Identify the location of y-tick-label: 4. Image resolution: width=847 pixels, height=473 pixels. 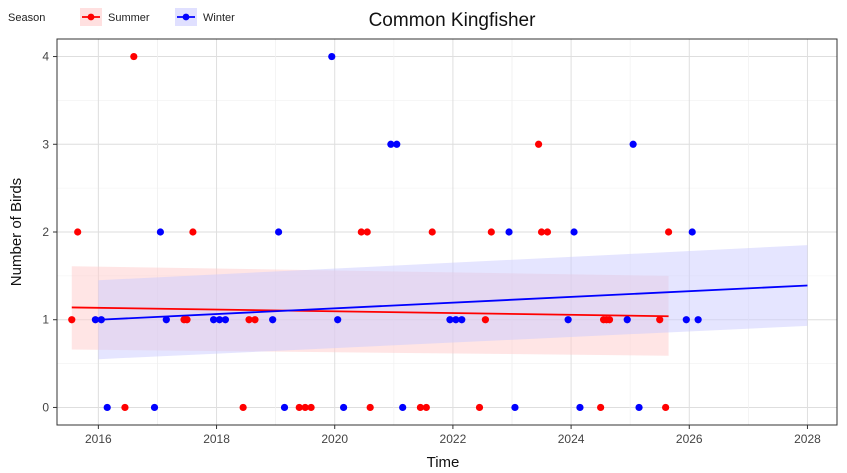
(45, 57).